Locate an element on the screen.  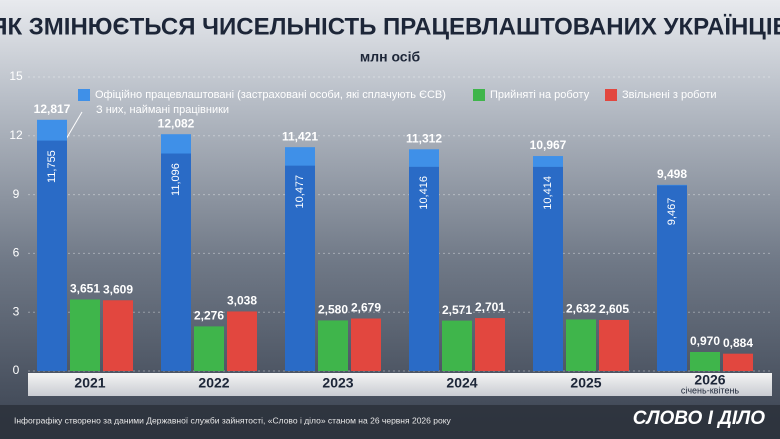
legend-label: З них, наймані працівники is located at coordinates (162, 110).